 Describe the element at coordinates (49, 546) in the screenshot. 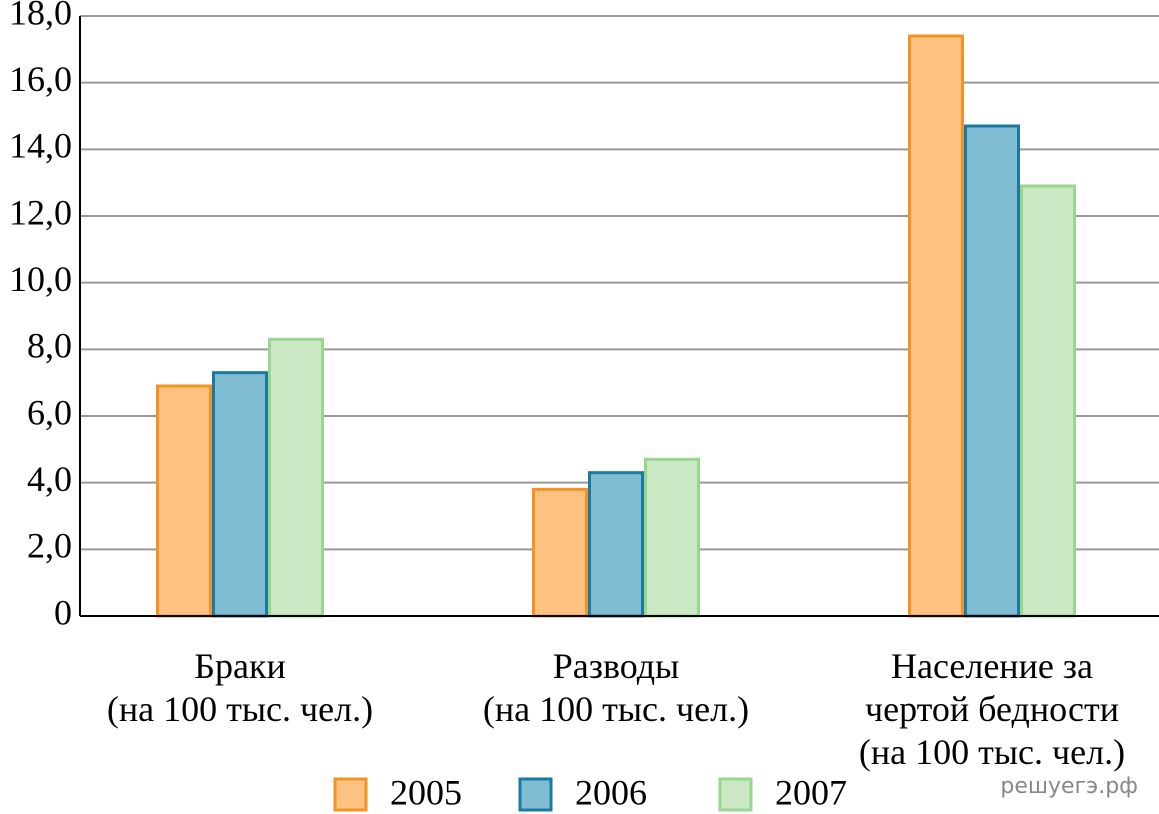

I see `y-tick-label: 2,0` at that location.